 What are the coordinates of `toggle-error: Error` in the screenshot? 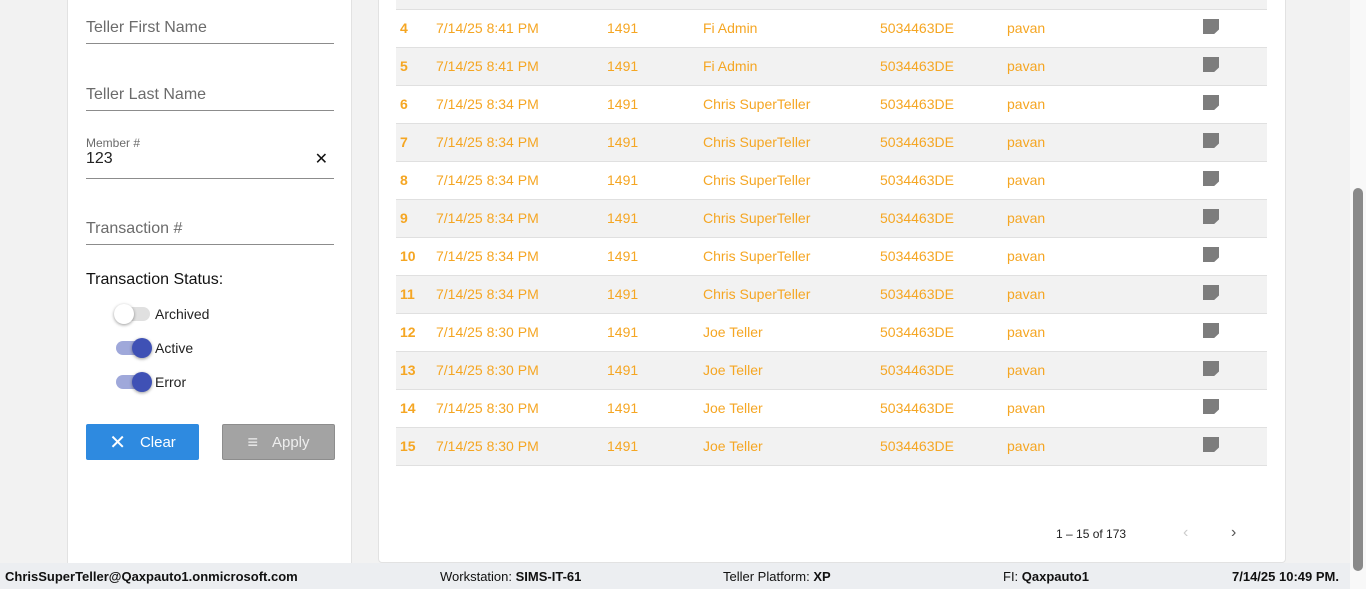 It's located at (151, 382).